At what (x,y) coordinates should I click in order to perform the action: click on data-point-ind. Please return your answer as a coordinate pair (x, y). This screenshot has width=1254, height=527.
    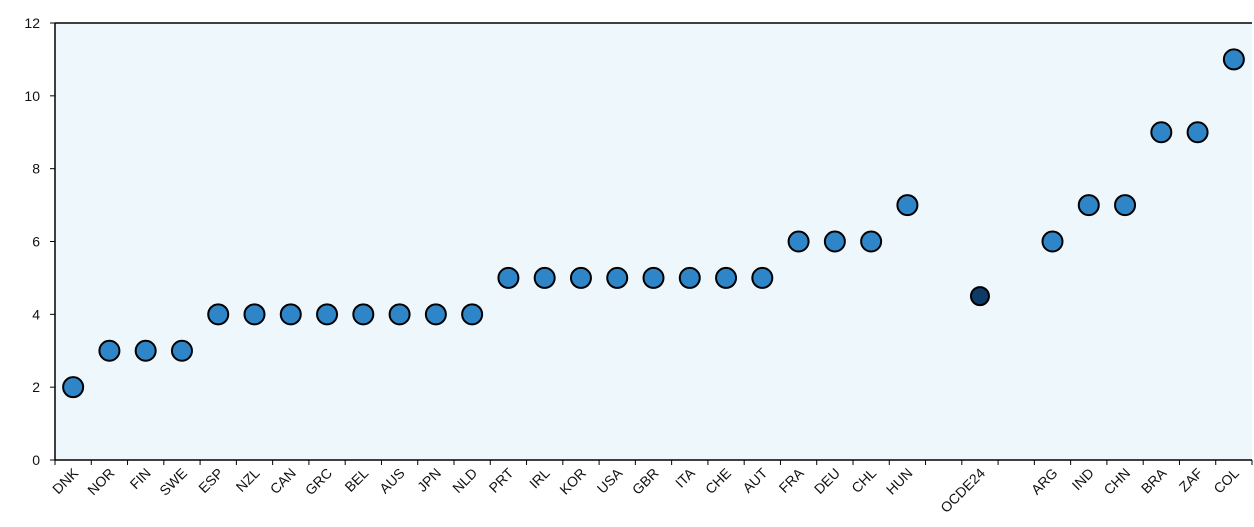
    Looking at the image, I should click on (1088, 205).